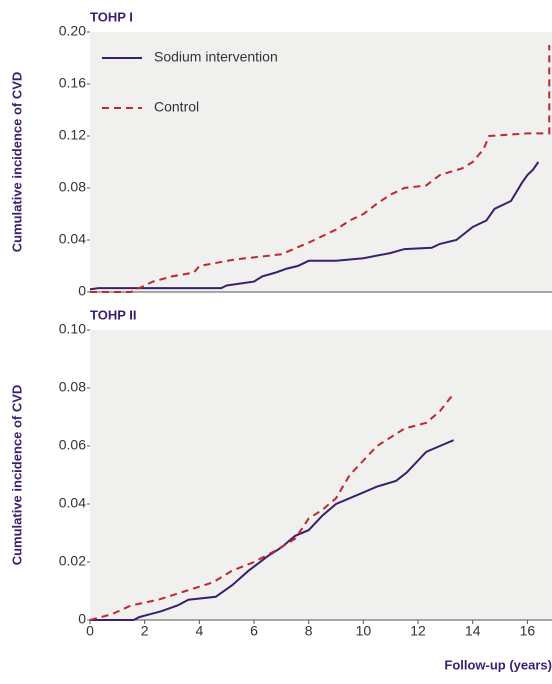  Describe the element at coordinates (528, 631) in the screenshot. I see `x-tick-label: 16` at that location.